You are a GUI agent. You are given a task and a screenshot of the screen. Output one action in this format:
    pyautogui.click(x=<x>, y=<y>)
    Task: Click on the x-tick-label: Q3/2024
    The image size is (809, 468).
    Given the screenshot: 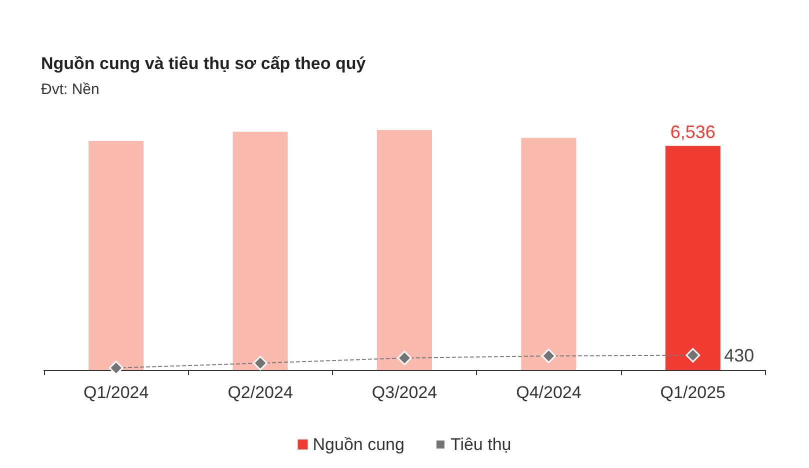 What is the action you would take?
    pyautogui.click(x=405, y=392)
    